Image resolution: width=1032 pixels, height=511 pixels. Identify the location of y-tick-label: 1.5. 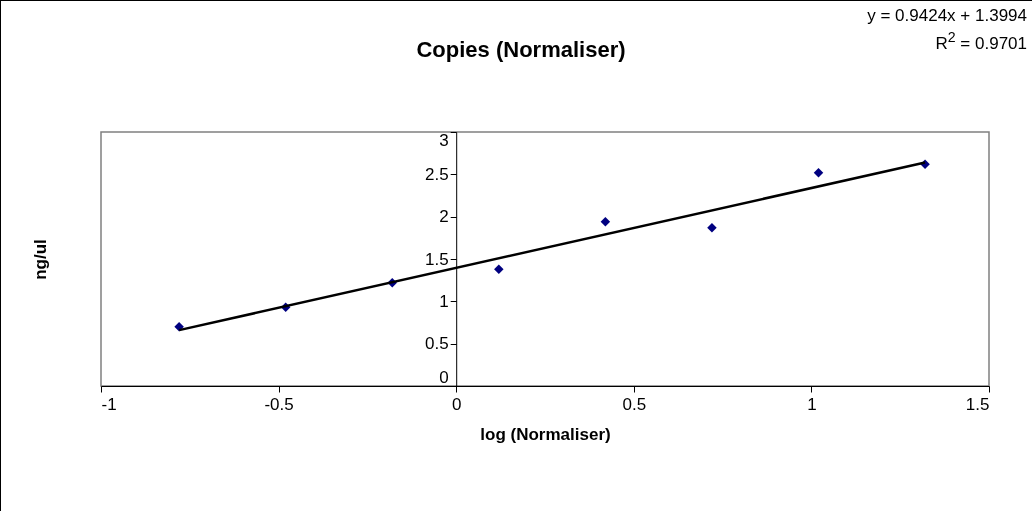
(437, 259).